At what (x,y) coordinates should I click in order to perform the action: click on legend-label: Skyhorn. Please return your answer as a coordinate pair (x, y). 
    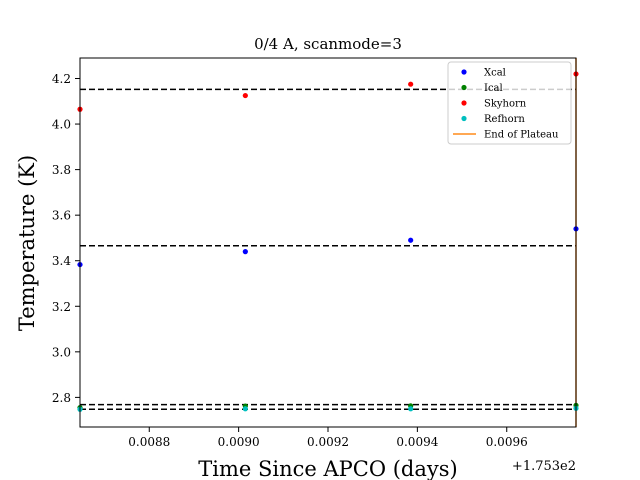
    Looking at the image, I should click on (505, 104).